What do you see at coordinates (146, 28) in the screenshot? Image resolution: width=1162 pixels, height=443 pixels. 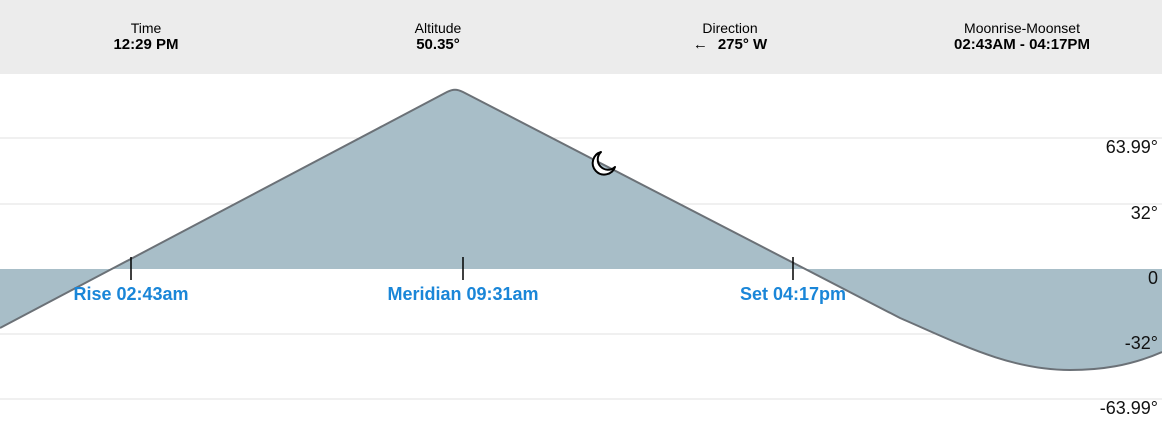 I see `time-label: Time` at bounding box center [146, 28].